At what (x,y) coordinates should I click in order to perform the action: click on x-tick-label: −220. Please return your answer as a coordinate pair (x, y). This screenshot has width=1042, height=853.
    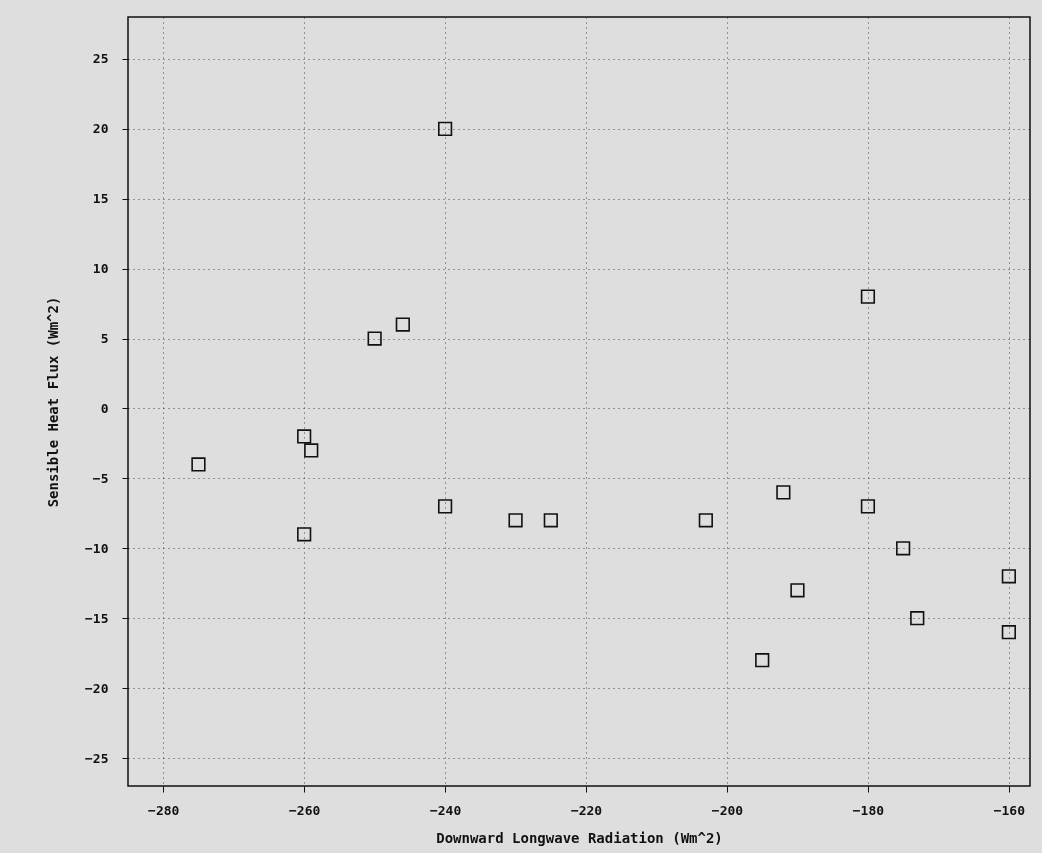
    Looking at the image, I should click on (586, 810).